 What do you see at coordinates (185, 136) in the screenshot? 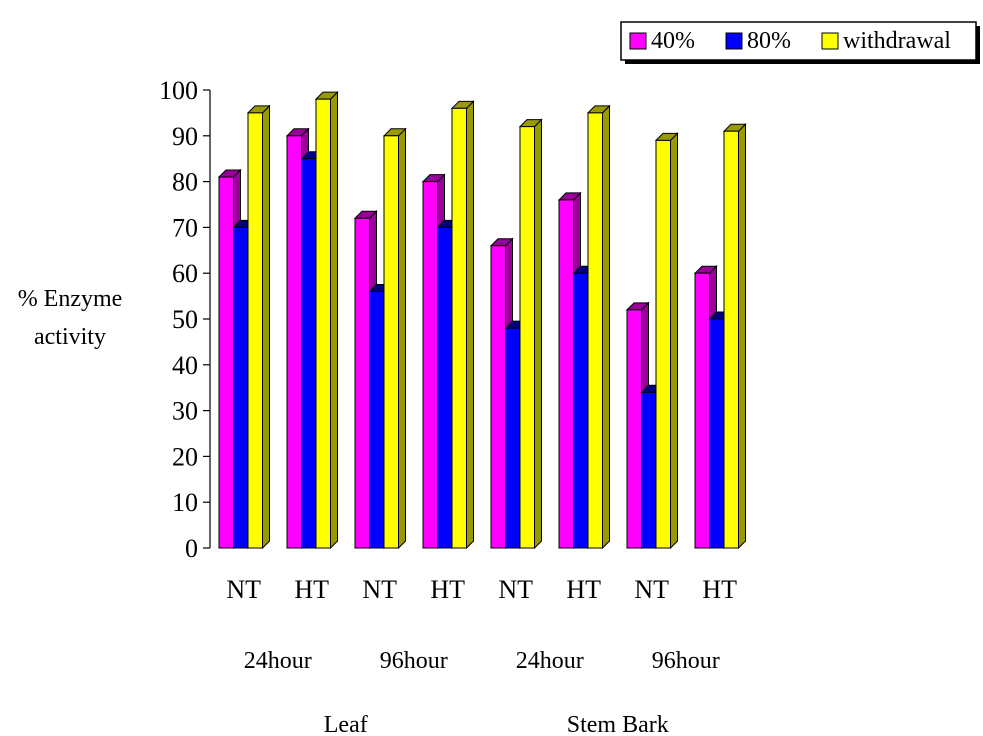
I see `y-tick-label: 90` at bounding box center [185, 136].